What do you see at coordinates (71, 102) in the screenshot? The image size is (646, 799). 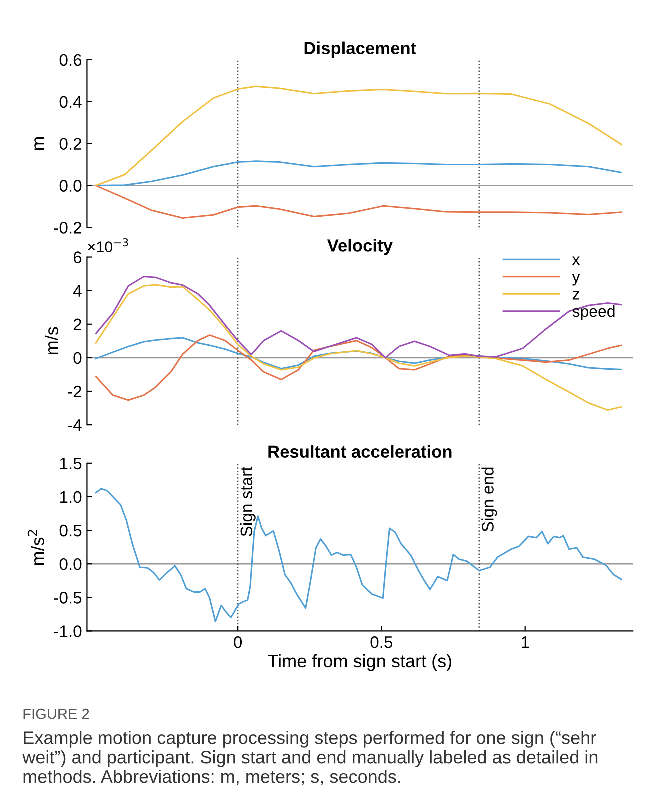 I see `y-tick-label: 0.4` at bounding box center [71, 102].